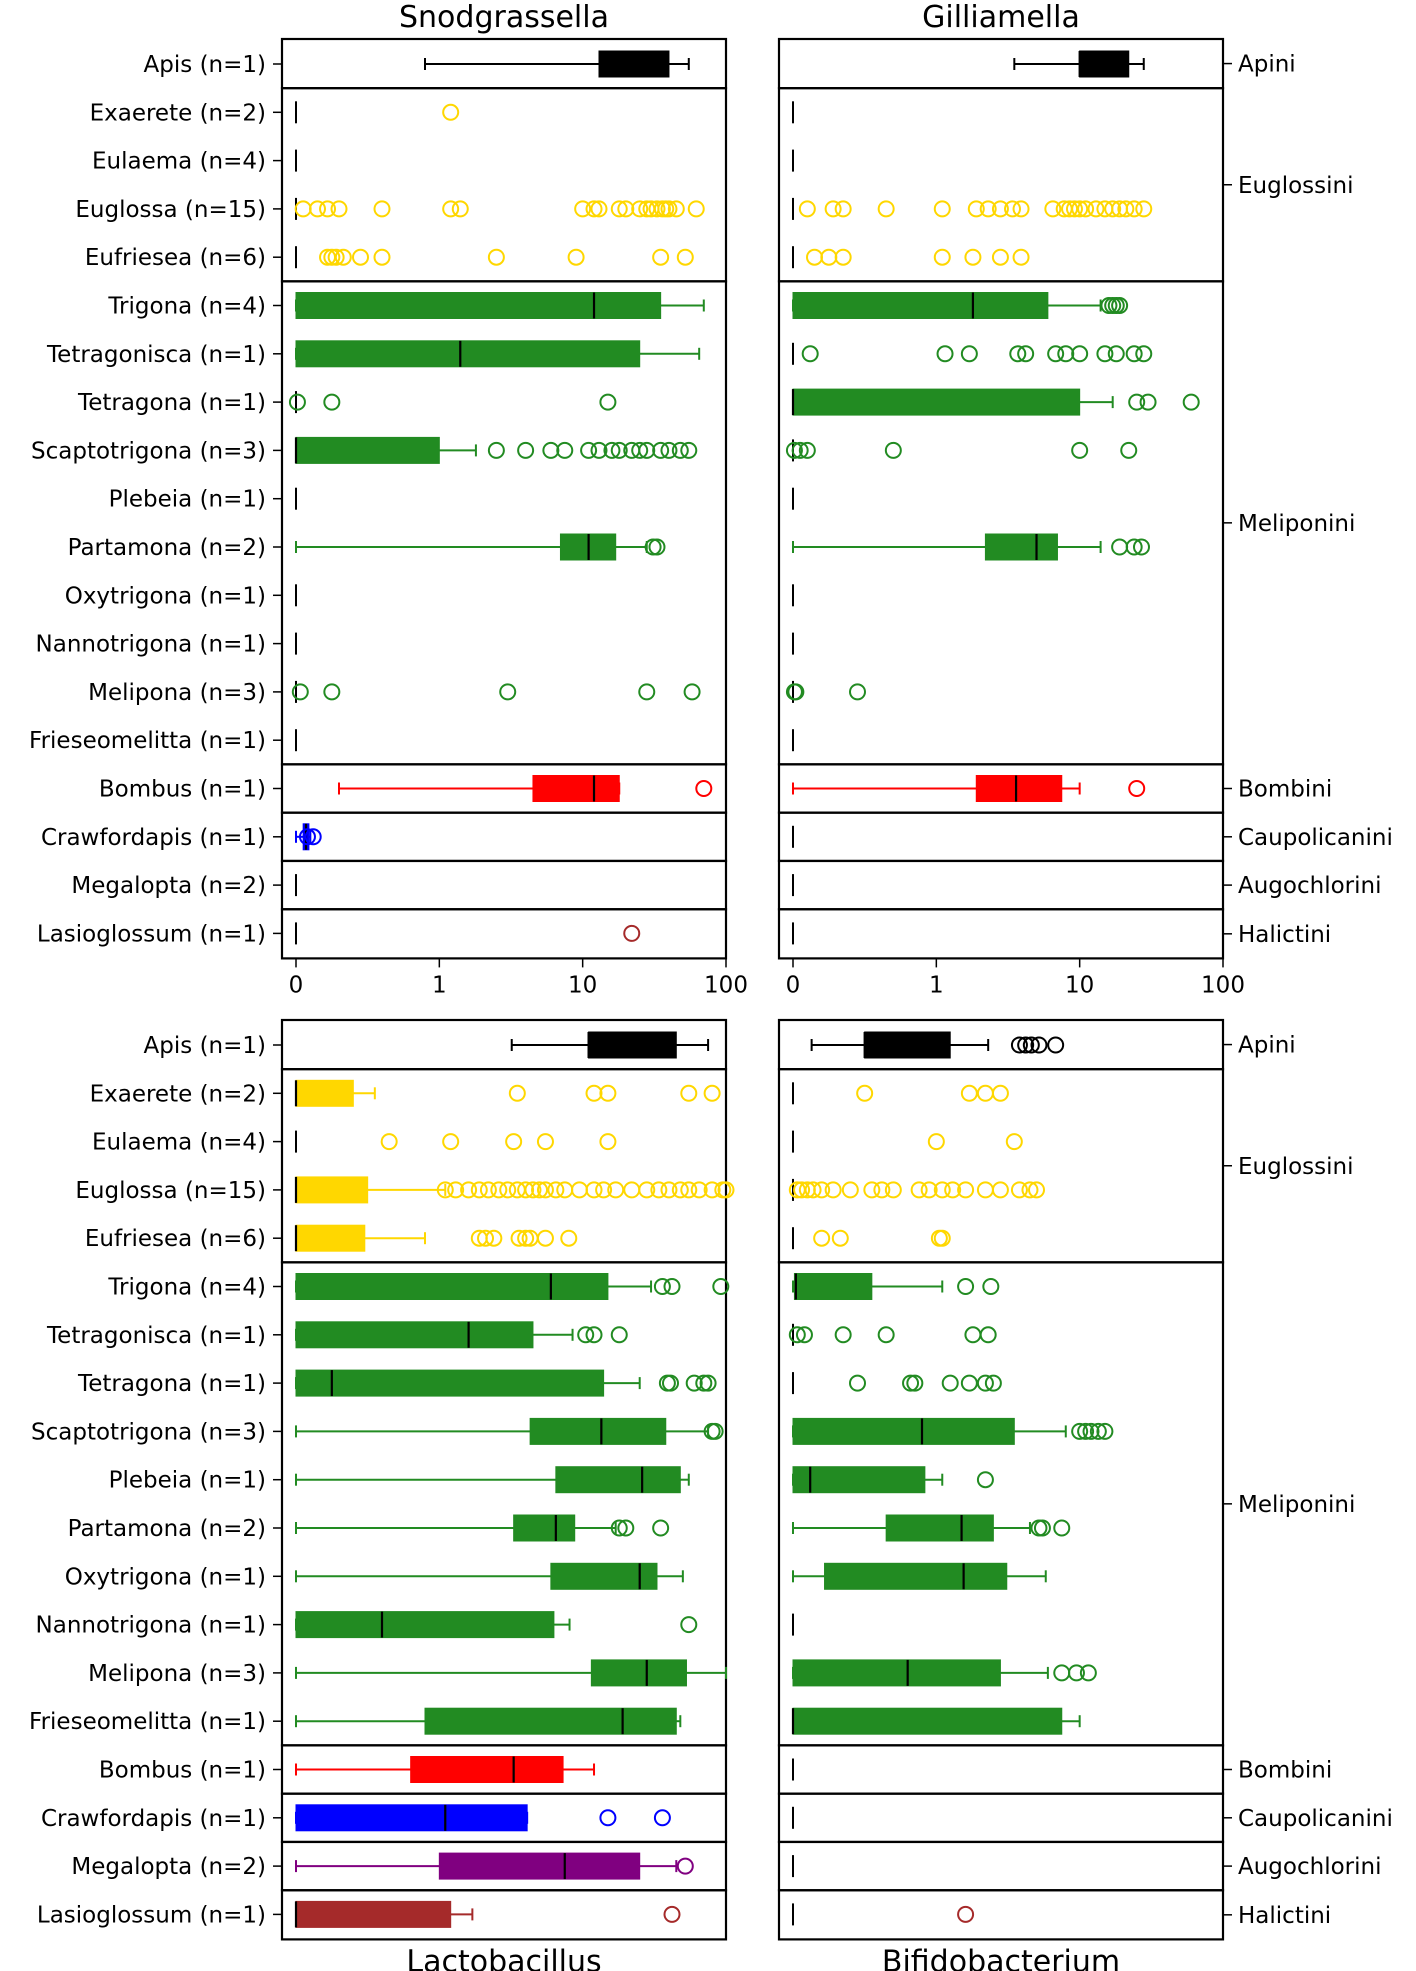 Image resolution: width=1416 pixels, height=1971 pixels. I want to click on y-tick-label: Lasioglossum (n=1), so click(151, 934).